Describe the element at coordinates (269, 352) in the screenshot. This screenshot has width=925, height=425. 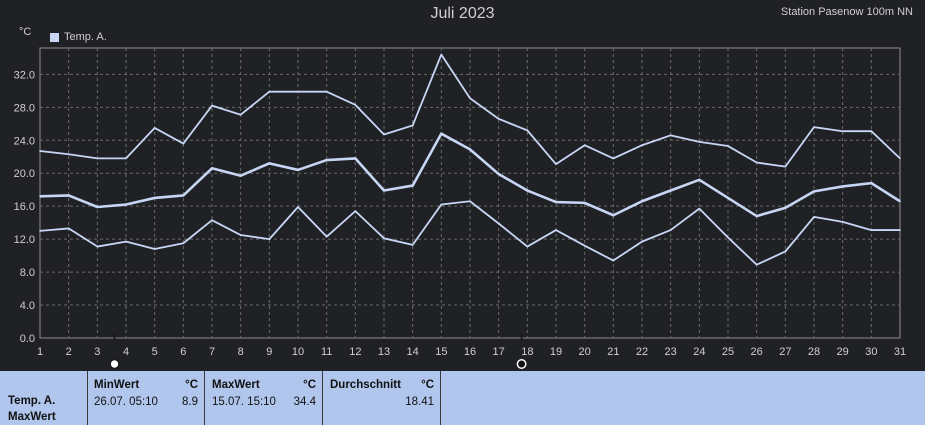
I see `x-tick-label: 9` at that location.